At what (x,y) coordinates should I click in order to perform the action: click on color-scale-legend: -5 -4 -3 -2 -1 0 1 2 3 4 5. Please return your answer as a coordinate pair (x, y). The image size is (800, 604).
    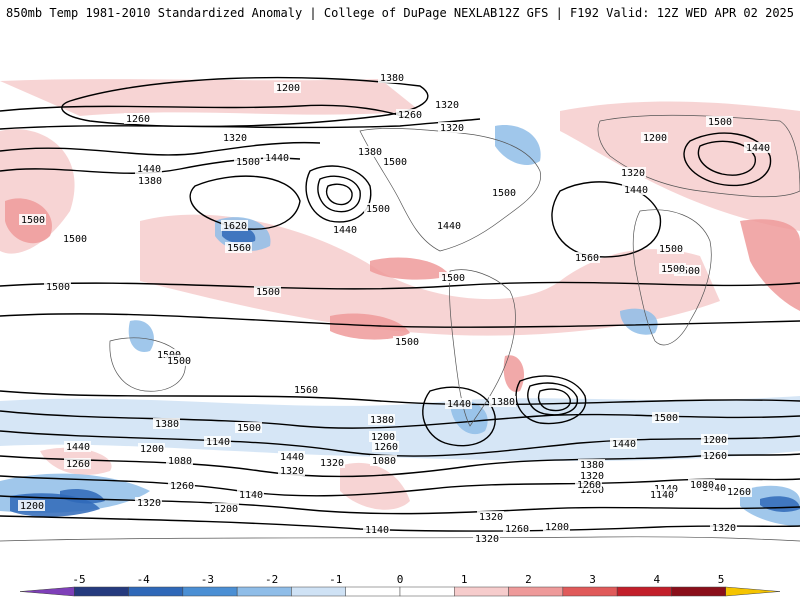
    Looking at the image, I should click on (400, 585).